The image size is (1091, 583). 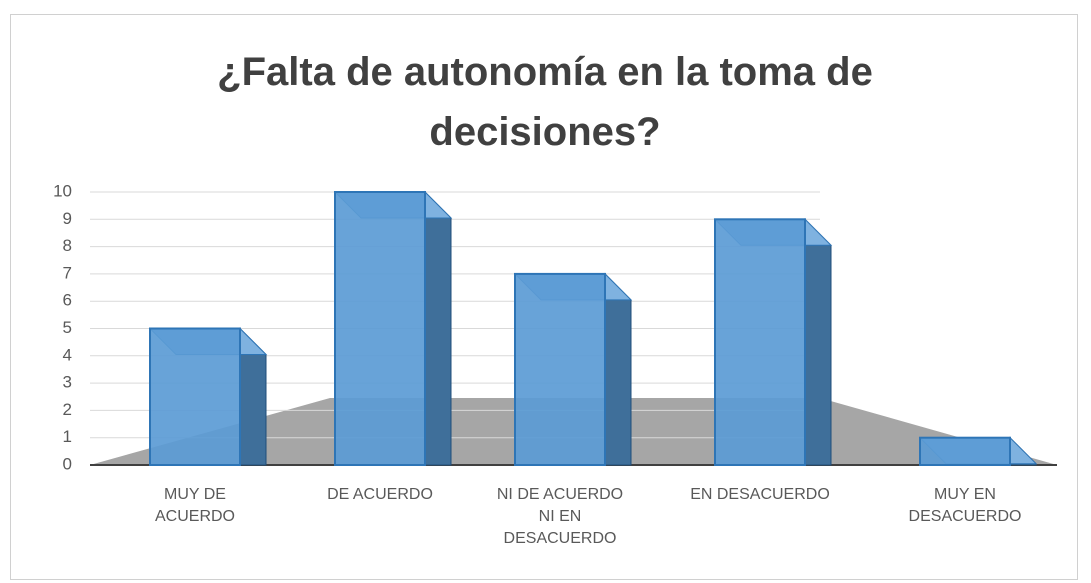 I want to click on x-tick-label: MUY DE ACUERDO, so click(x=194, y=505).